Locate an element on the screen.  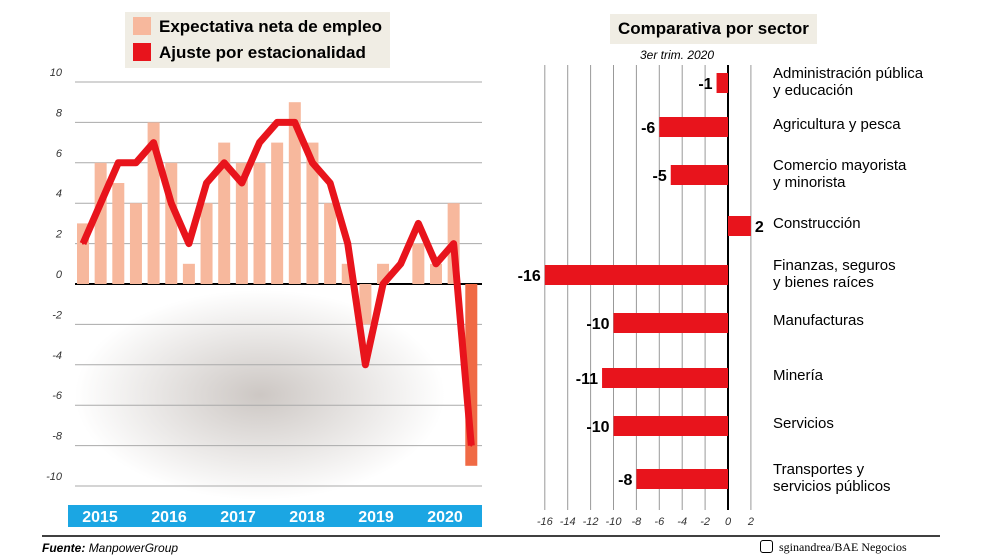
category-label: Finanzas, seguros is located at coordinates (834, 265).